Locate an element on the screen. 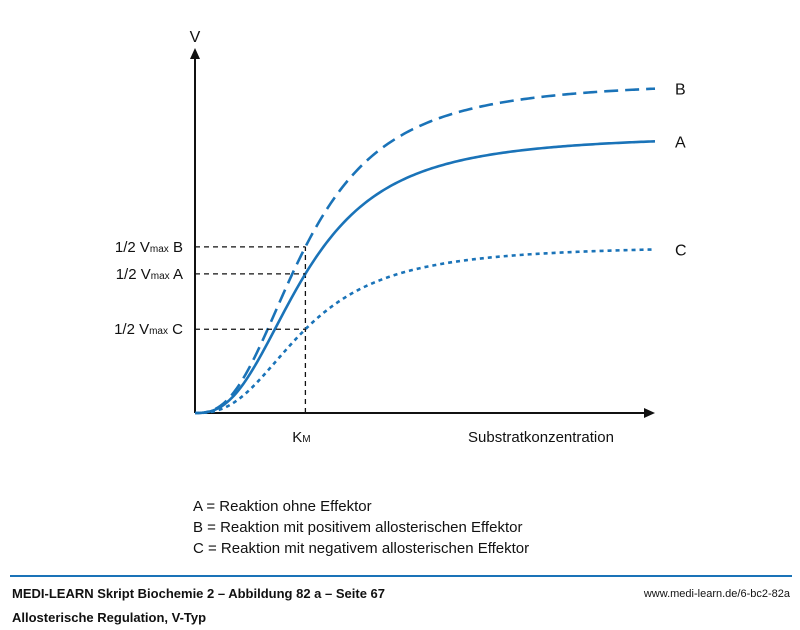  footer-subtitle: Allosterische Regulation, V-Typ is located at coordinates (109, 617).